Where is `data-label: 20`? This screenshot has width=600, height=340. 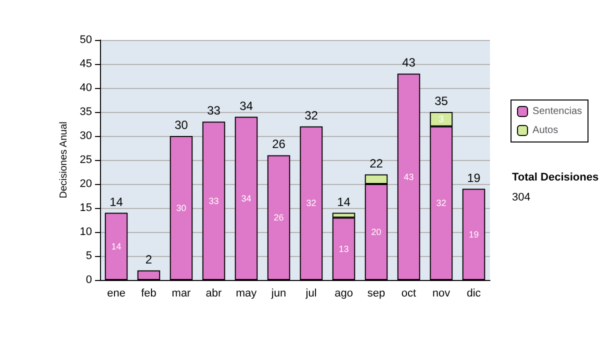 data-label: 20 is located at coordinates (376, 232).